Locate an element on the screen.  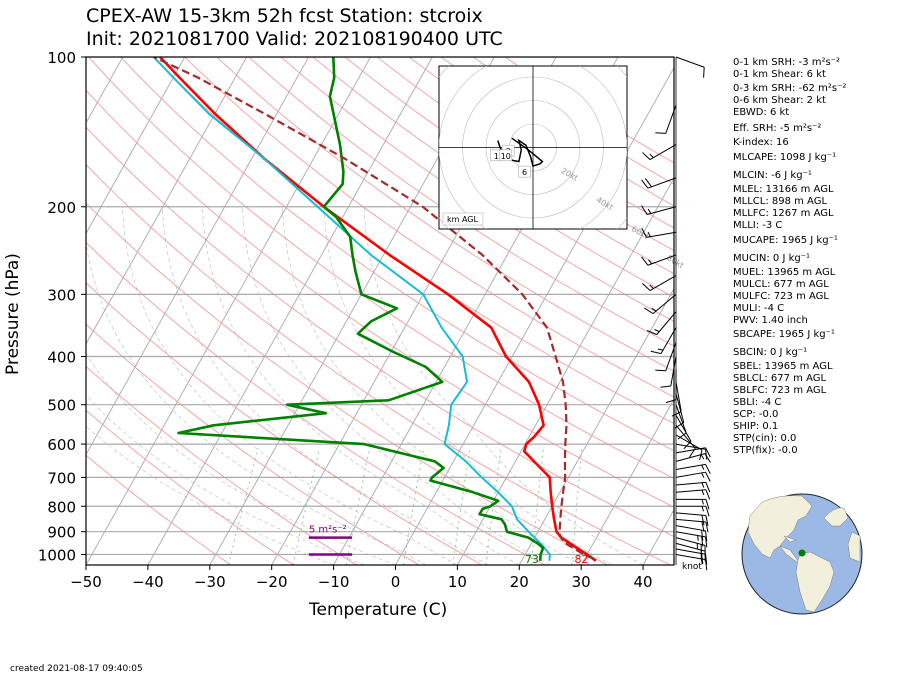
x-tick-label: −50 is located at coordinates (86, 582).